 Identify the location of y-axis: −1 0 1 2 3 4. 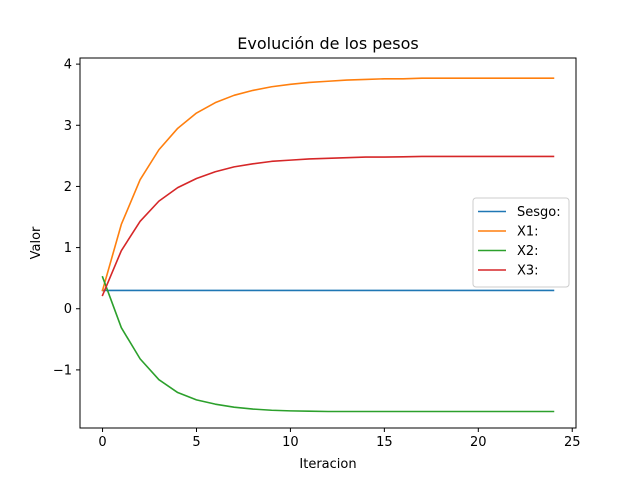
(66, 218).